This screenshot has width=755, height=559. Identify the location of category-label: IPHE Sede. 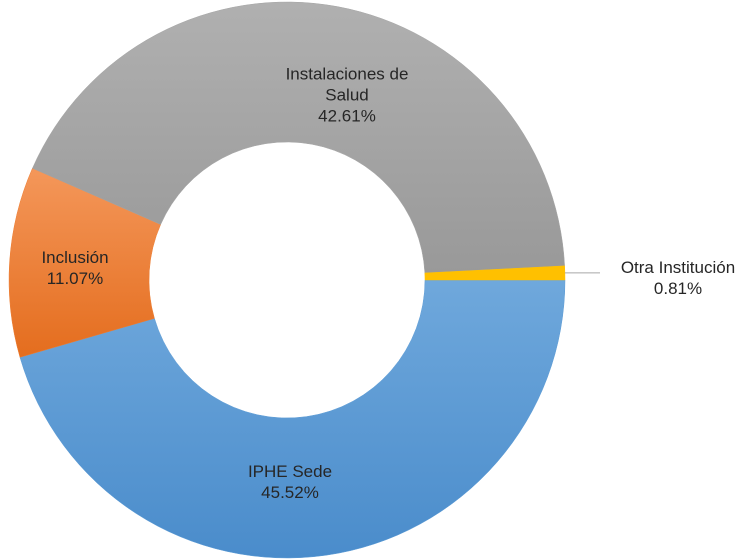
(290, 471).